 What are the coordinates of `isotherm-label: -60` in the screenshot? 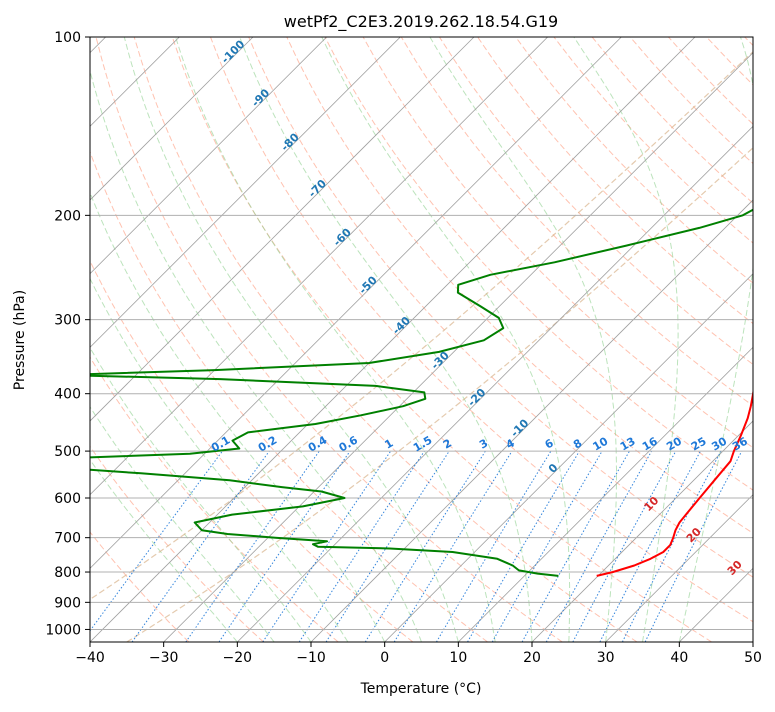 It's located at (342, 237).